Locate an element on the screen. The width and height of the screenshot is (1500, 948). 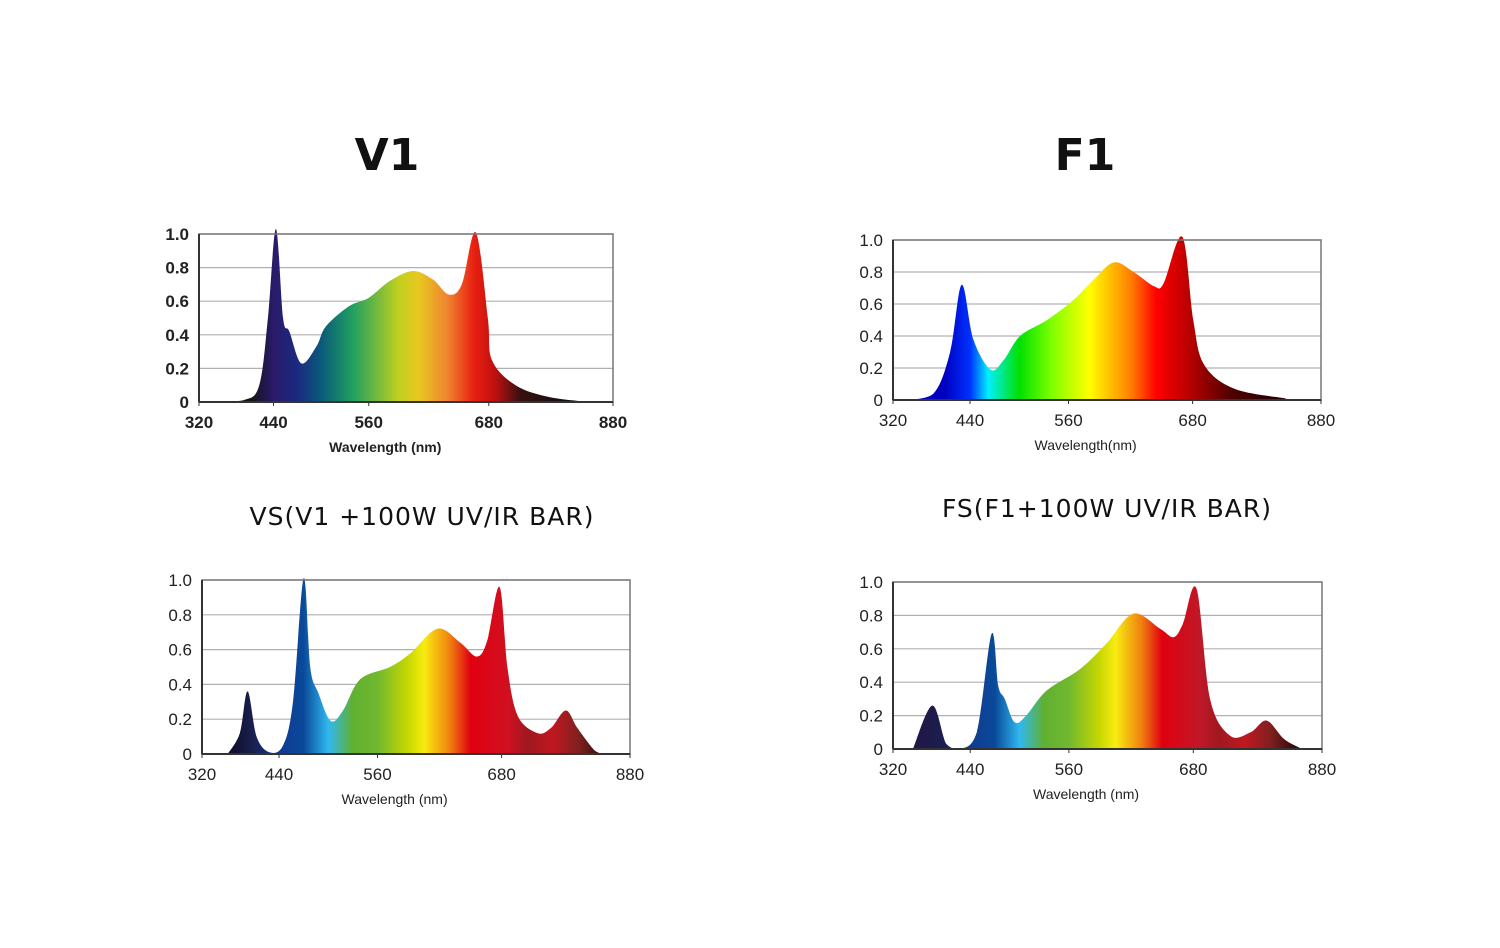
chart-title-fs: FS(F1+100W UV/IR BAR) is located at coordinates (1107, 508).